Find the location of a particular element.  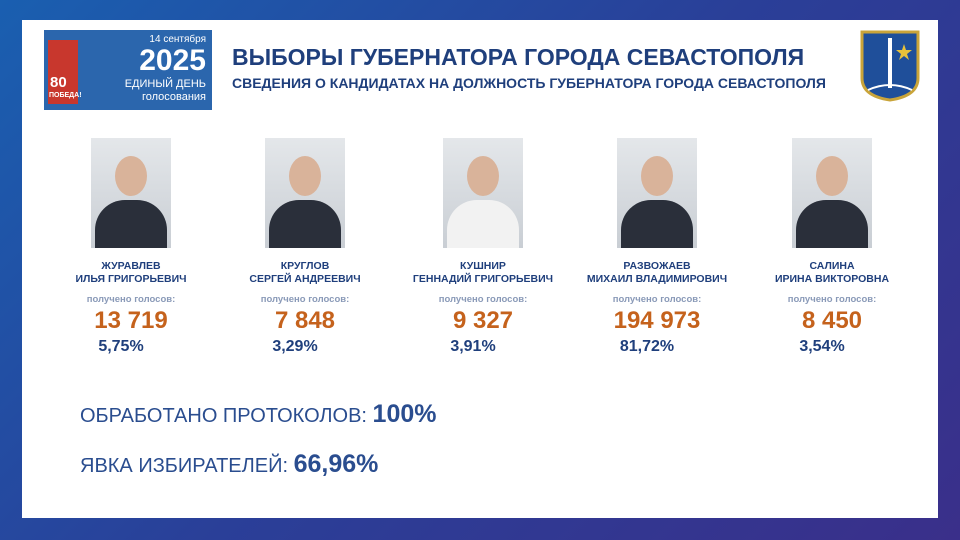

summary-value: 100% is located at coordinates (404, 414).